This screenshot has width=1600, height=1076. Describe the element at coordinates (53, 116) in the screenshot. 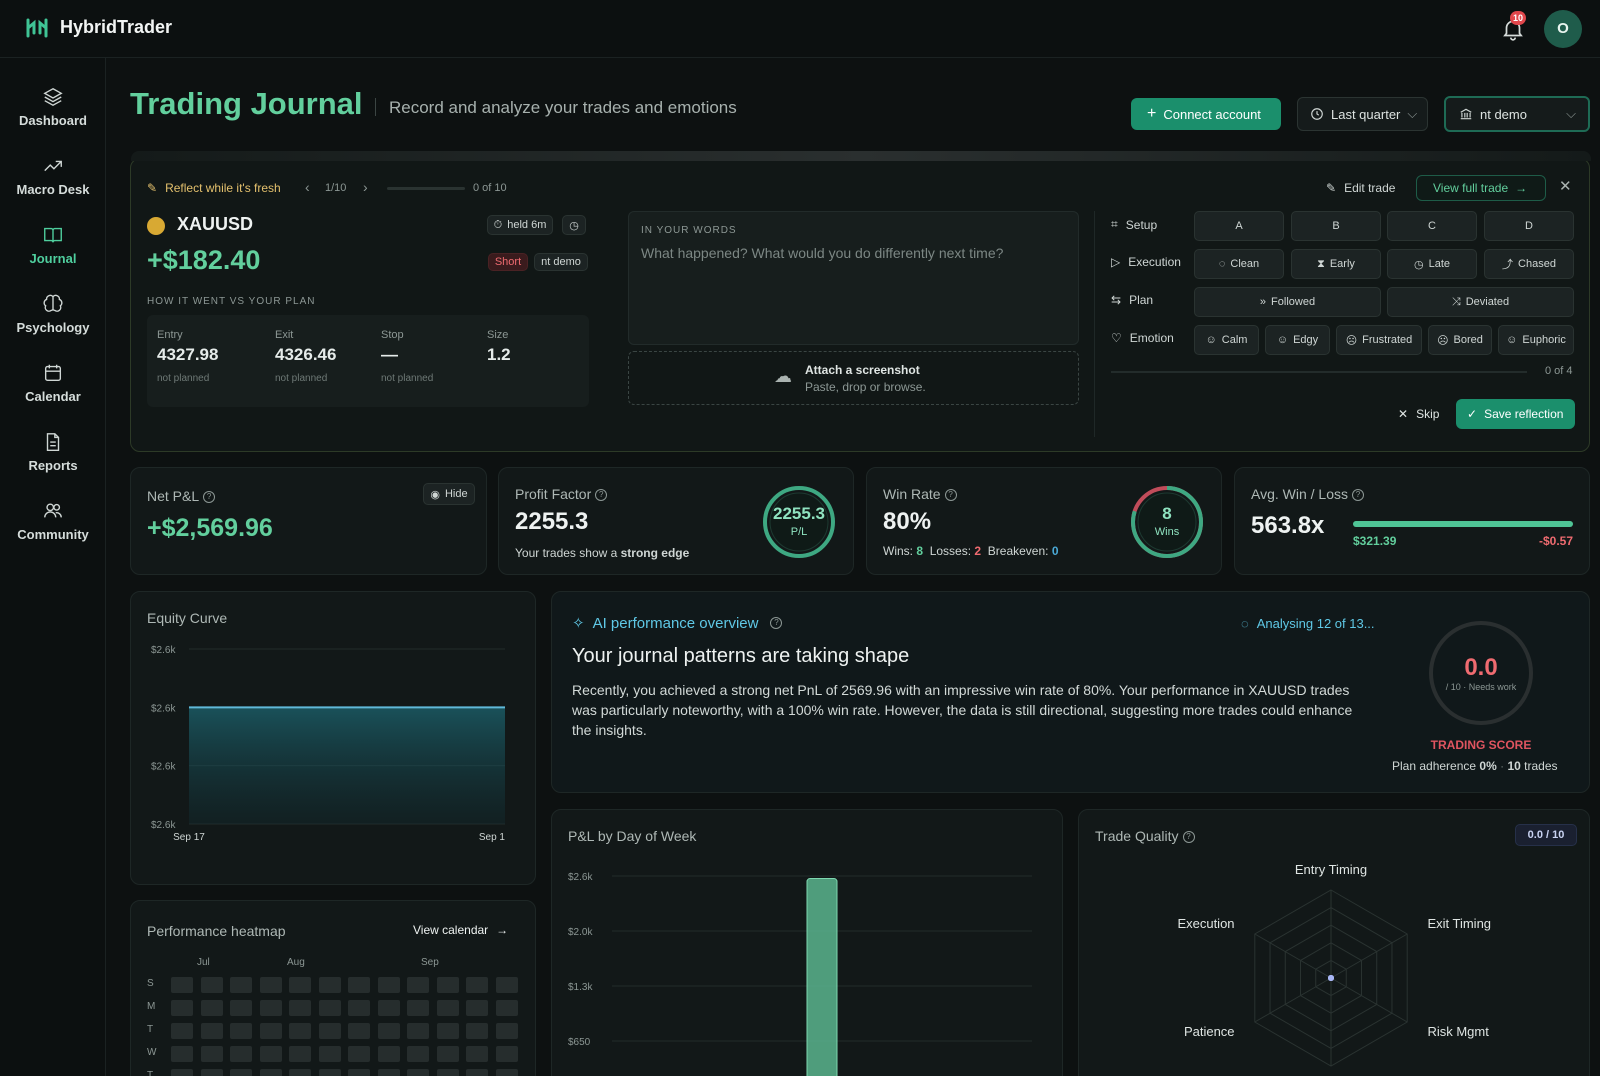

I see `sidebar-item-dashboard: Dashboard` at that location.